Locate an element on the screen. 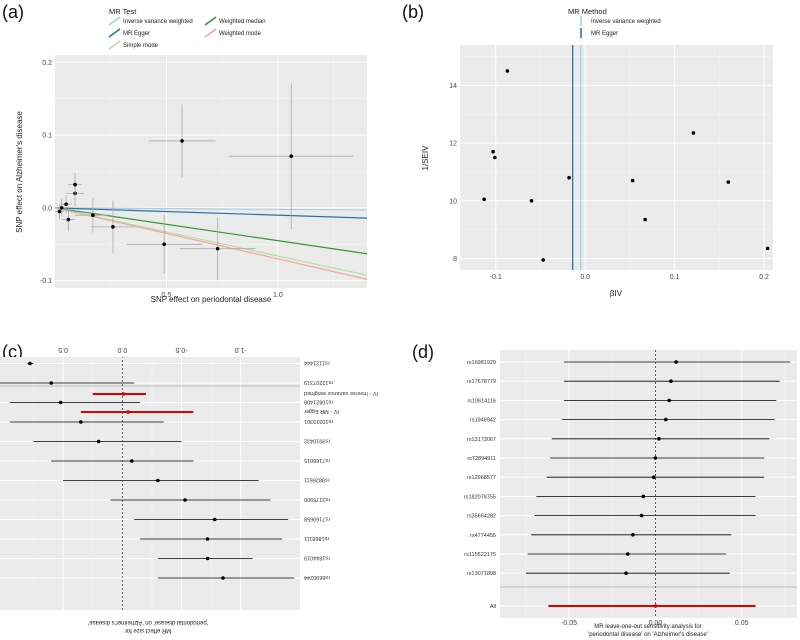 This screenshot has height=640, width=800. snp-label-9: rs10821408 is located at coordinates (318, 402).